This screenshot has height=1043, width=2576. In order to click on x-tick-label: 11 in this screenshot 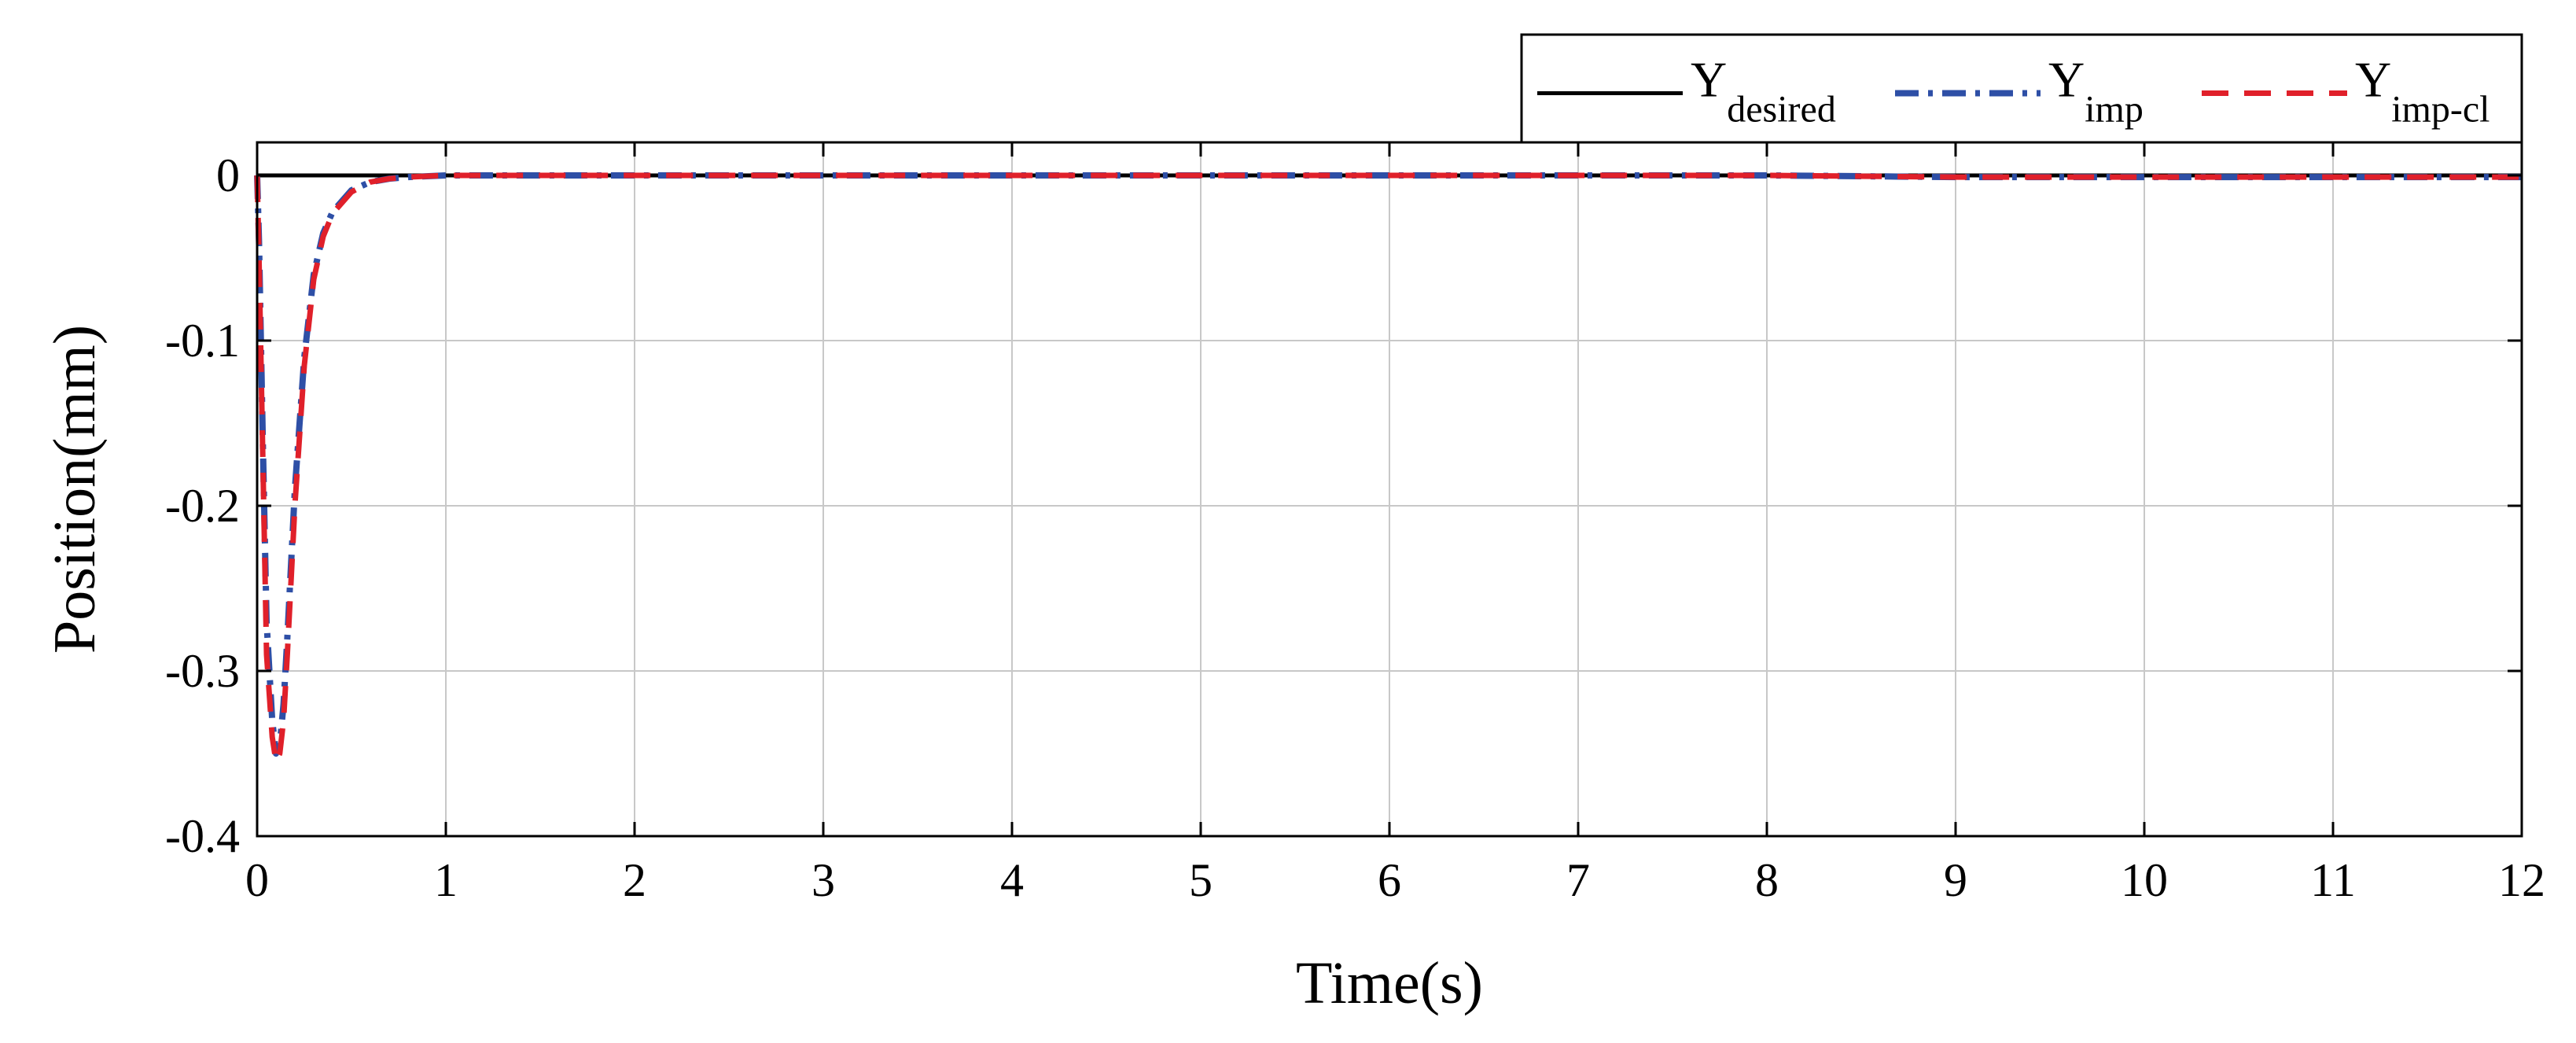, I will do `click(2333, 880)`.